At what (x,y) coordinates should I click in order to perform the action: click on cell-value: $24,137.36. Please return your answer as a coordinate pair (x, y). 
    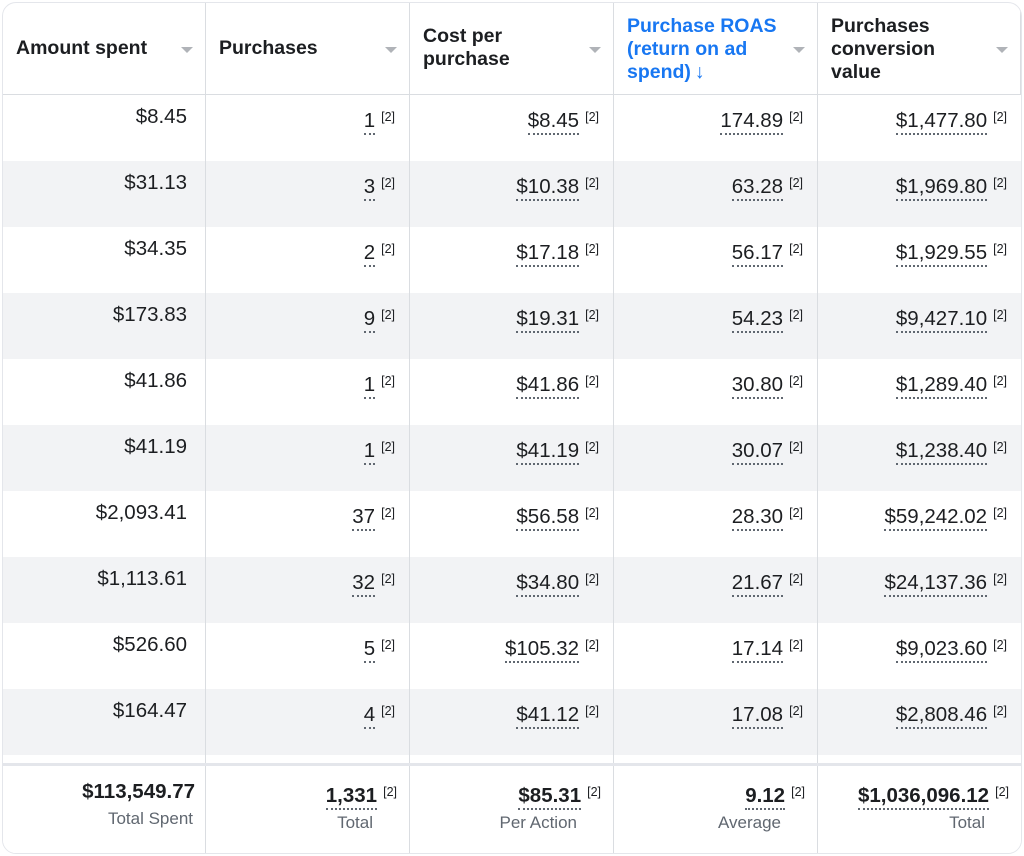
    Looking at the image, I should click on (936, 584).